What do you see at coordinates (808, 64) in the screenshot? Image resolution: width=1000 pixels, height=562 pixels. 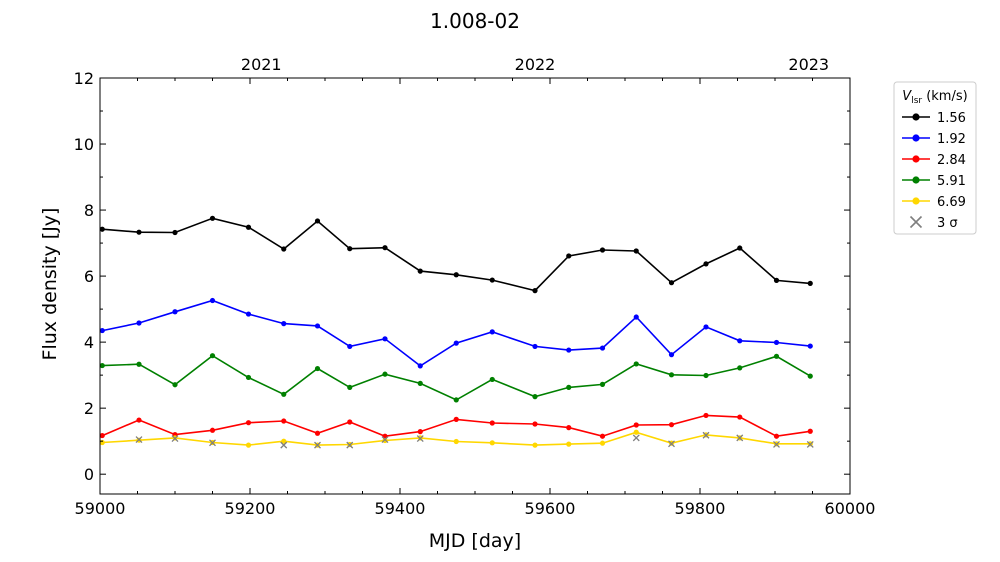 I see `year-tick-label: 2023` at bounding box center [808, 64].